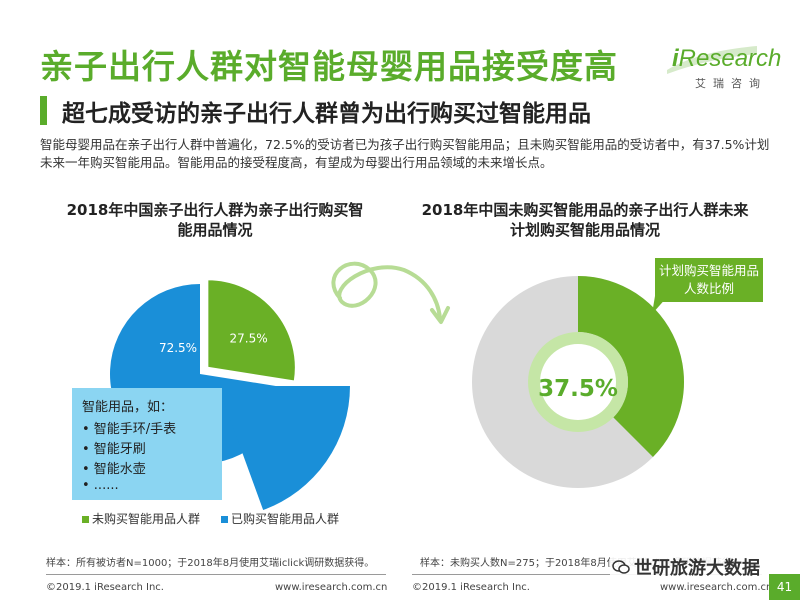  I want to click on page-number: 41, so click(784, 587).